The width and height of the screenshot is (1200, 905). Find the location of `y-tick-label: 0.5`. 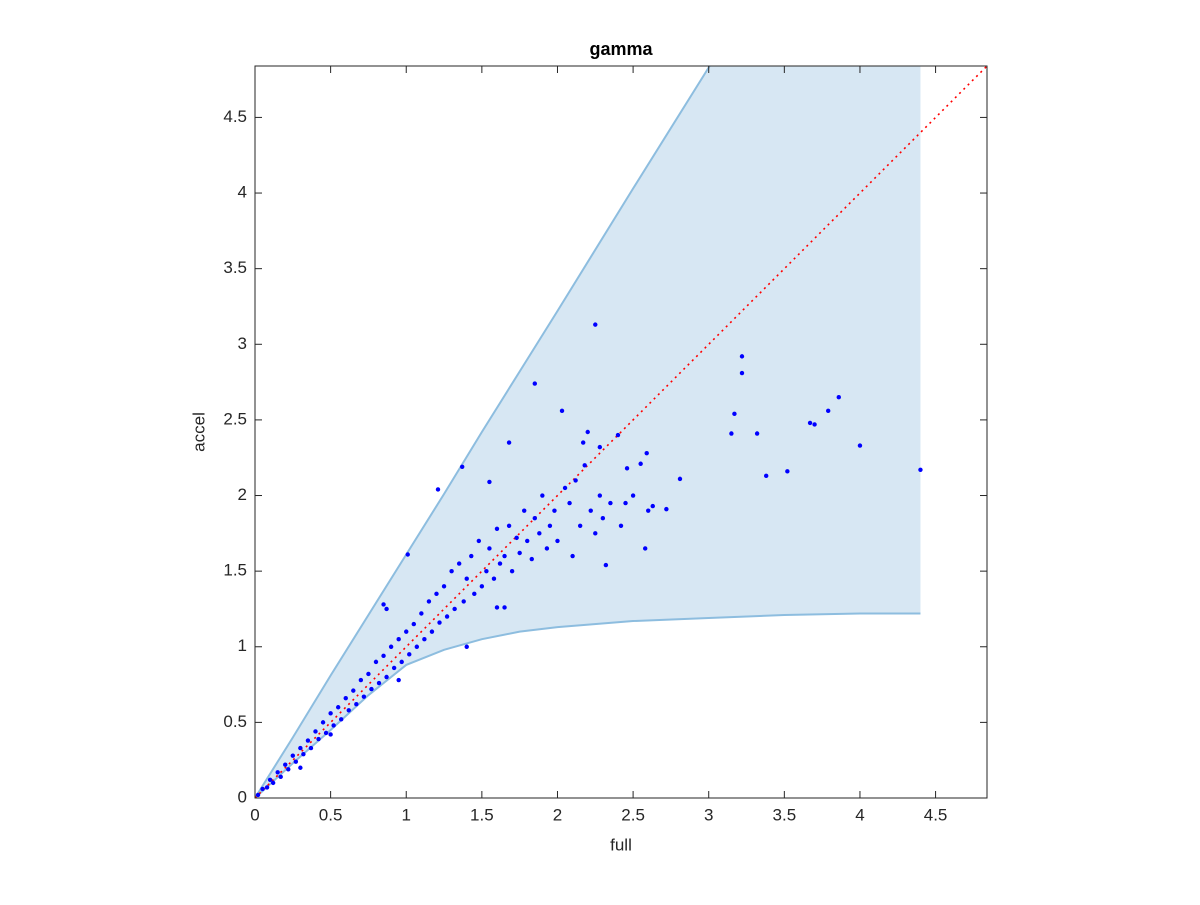

y-tick-label: 0.5 is located at coordinates (235, 721).